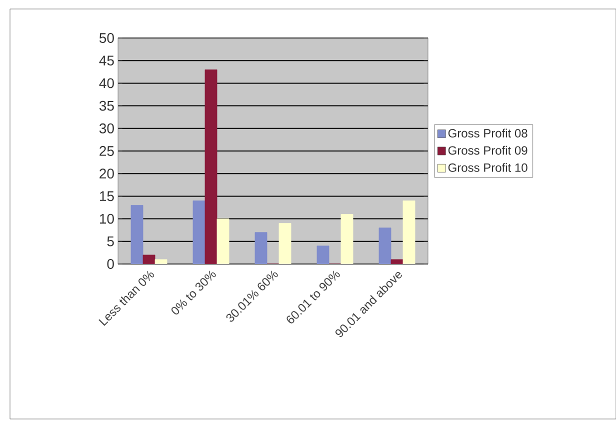 The width and height of the screenshot is (616, 427). I want to click on legend-label: Gross Profit 09, so click(488, 150).